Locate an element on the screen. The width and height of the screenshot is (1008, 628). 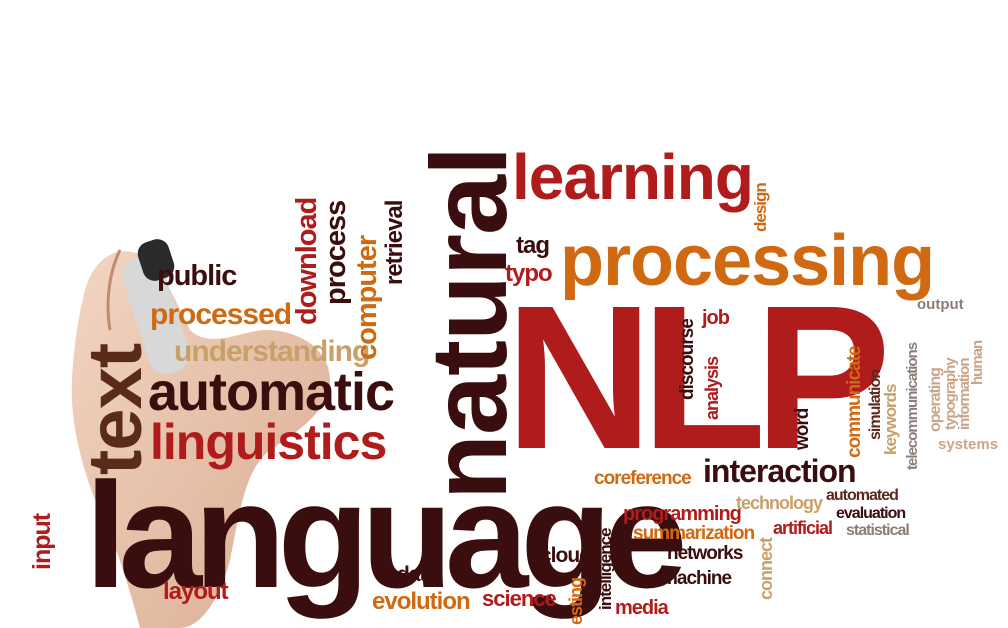
word-download: download is located at coordinates (307, 261).